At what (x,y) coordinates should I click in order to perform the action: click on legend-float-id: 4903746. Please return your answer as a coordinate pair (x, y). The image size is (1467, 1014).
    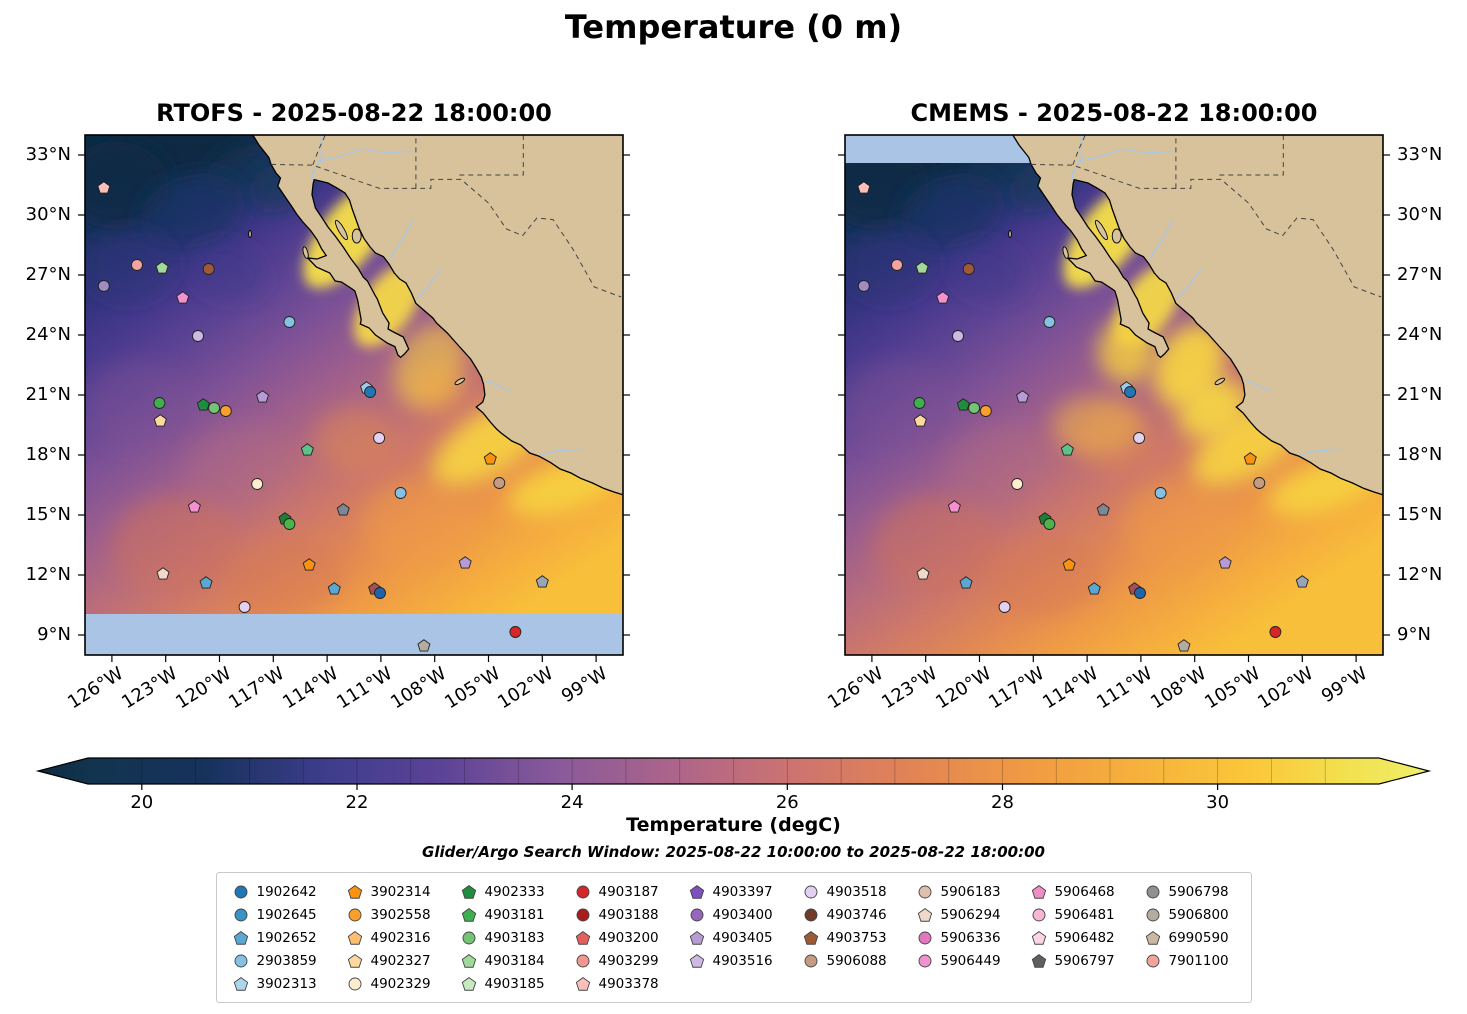
    Looking at the image, I should click on (856, 914).